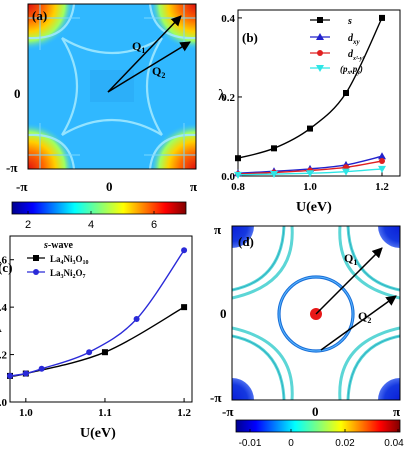  Describe the element at coordinates (349, 281) in the screenshot. I see `panel-d-q1-arrow` at that location.